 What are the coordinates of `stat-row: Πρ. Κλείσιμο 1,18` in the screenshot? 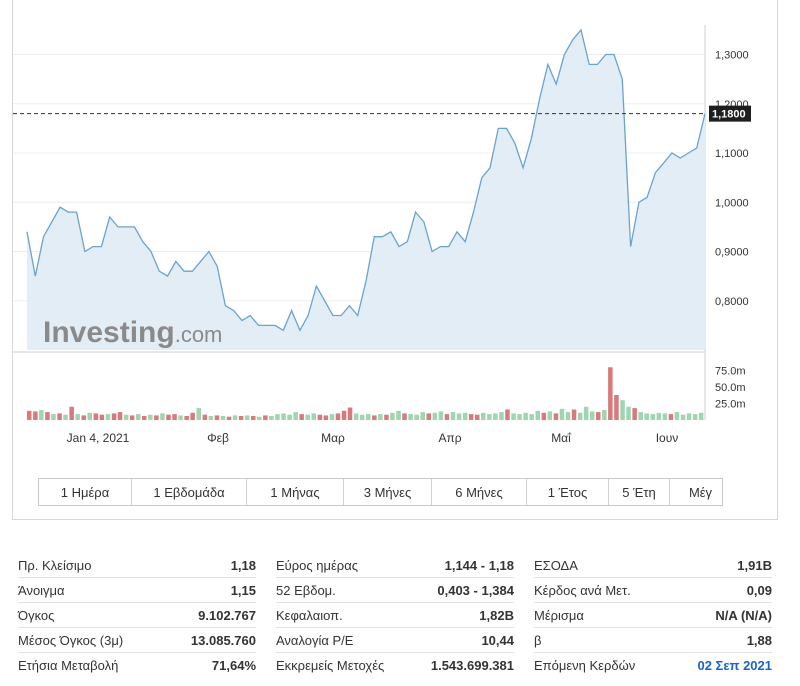 It's located at (137, 565).